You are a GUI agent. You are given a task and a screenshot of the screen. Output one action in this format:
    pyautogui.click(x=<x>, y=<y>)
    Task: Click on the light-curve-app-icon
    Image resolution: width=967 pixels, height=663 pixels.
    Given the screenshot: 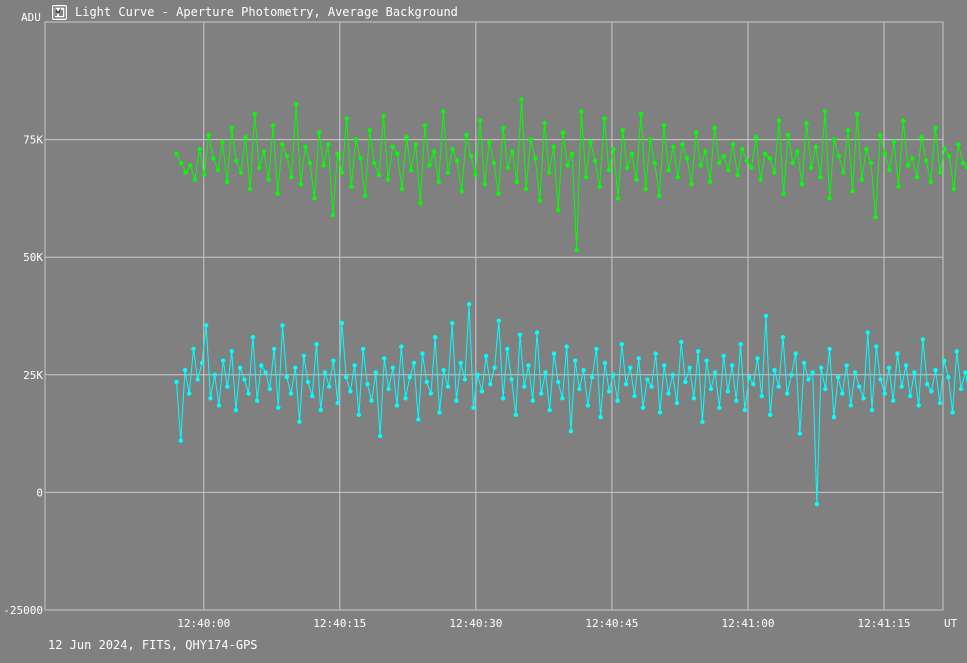 What is the action you would take?
    pyautogui.click(x=59, y=12)
    